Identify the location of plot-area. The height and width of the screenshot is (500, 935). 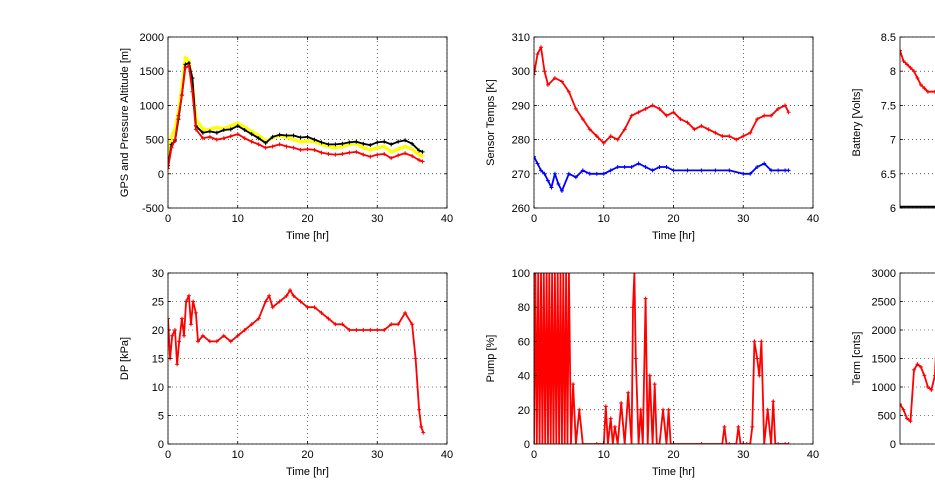
(673, 358).